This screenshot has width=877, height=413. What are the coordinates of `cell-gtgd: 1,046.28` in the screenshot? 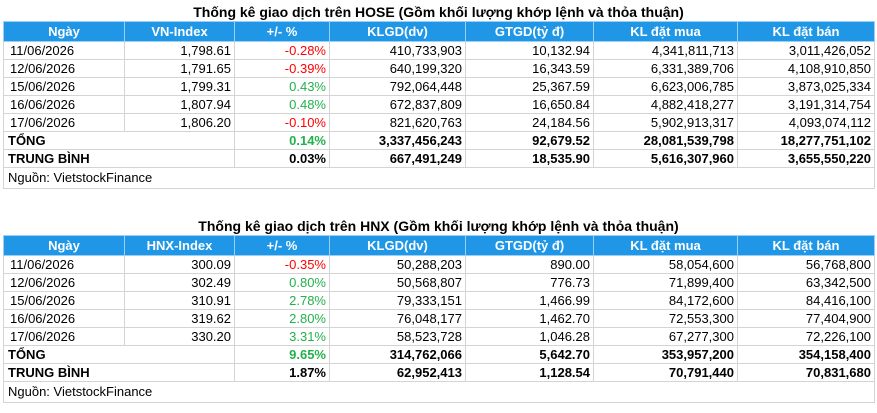 It's located at (529, 336).